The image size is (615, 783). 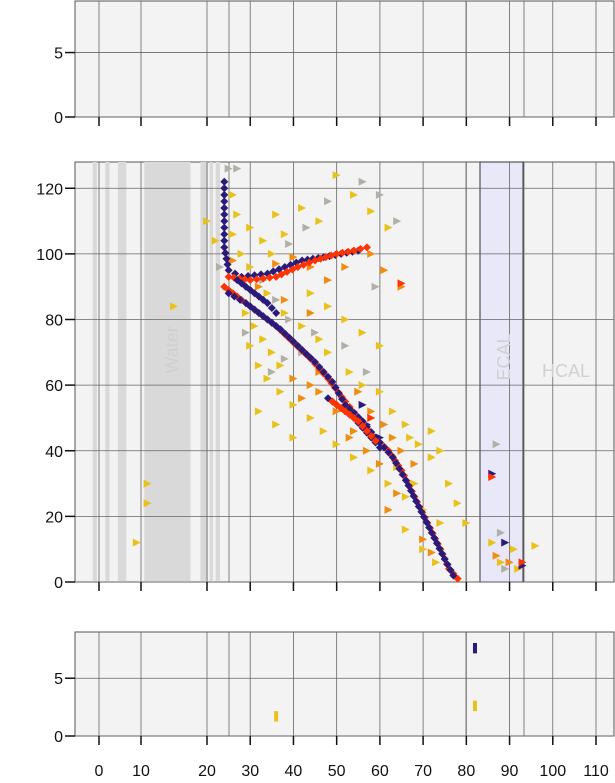 What do you see at coordinates (49, 255) in the screenshot?
I see `y-tick-label: 100` at bounding box center [49, 255].